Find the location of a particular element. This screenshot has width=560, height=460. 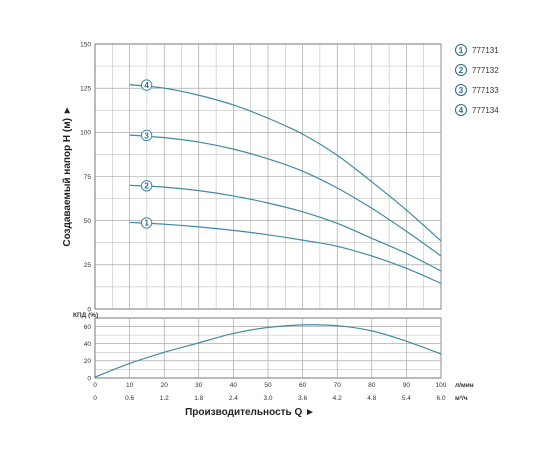

x-secondary-ticks: 0 0.6 1.2 1.8 2.4 3.0 3.6 4.2 4.8 5.4 6.0 is located at coordinates (269, 398).